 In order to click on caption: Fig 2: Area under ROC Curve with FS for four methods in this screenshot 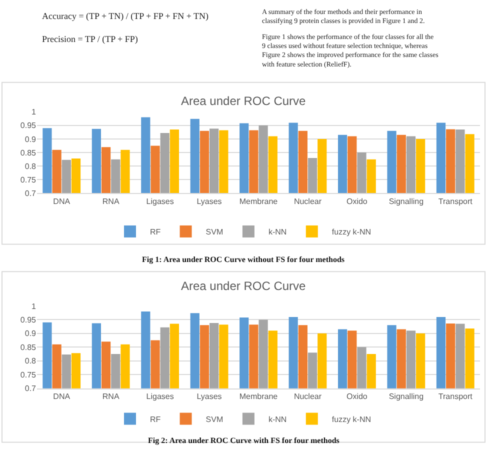, I will do `click(244, 440)`.